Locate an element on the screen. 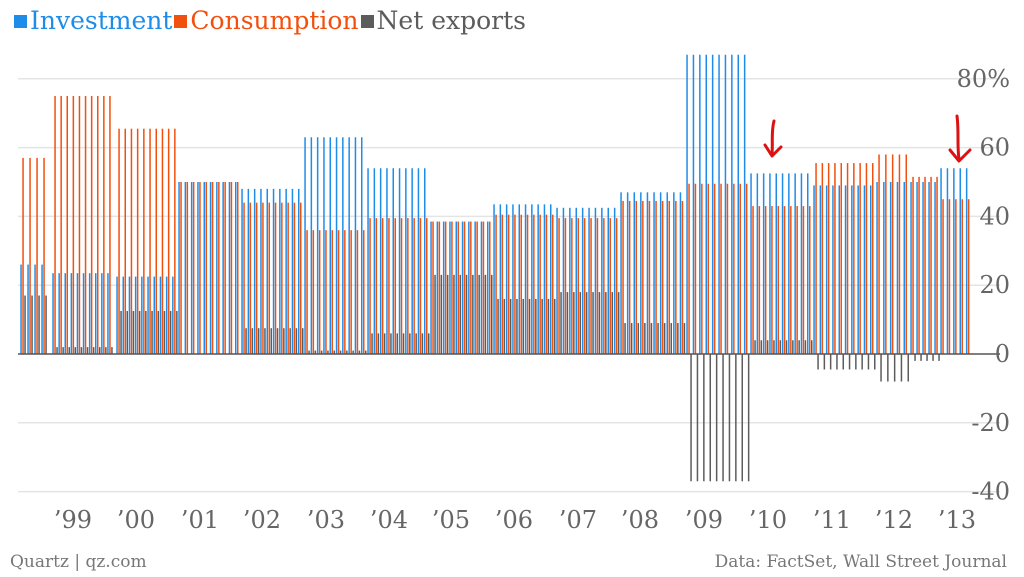 The image size is (1024, 577). x-tick-label: ’10 is located at coordinates (768, 520).